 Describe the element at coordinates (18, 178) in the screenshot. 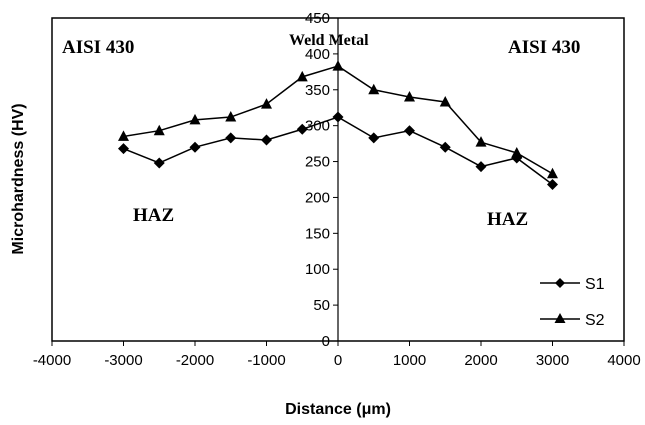

I see `y-axis-title: Microhardness (HV)` at that location.